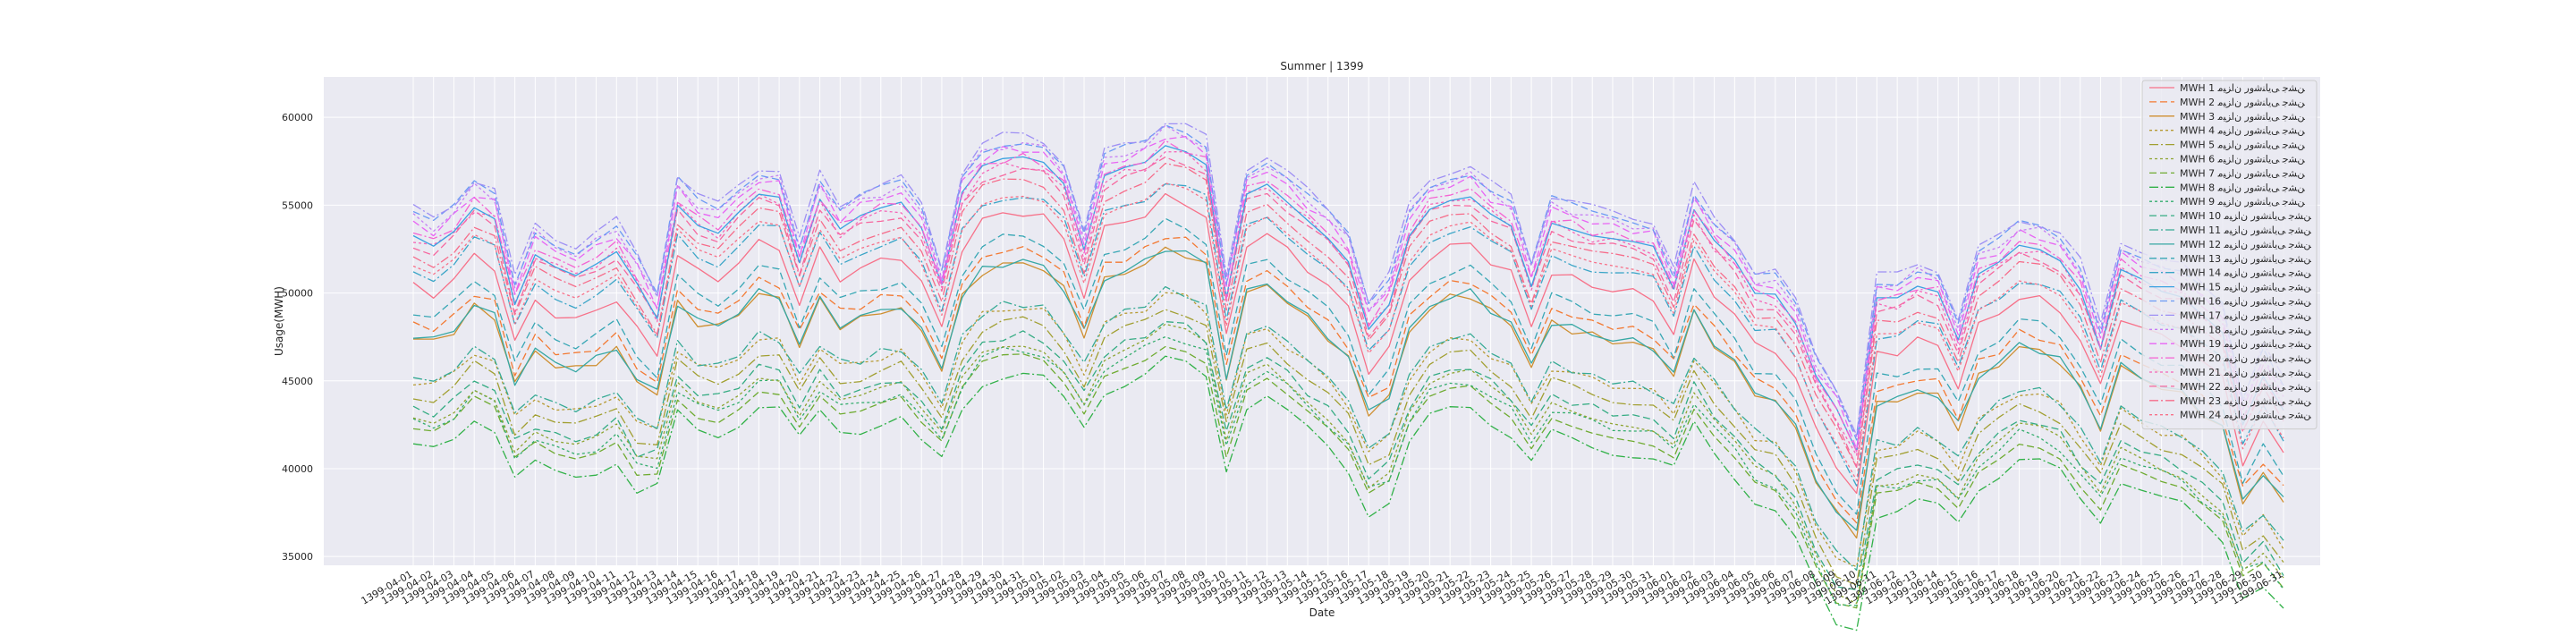 This screenshot has height=644, width=2576. I want to click on legend-entry: MWH 5 ﻦﺸﺟ ﯽﯾﺎﻨﺷﻭﺭ ﻥﺍﺰﯿﻣ, so click(2242, 145).